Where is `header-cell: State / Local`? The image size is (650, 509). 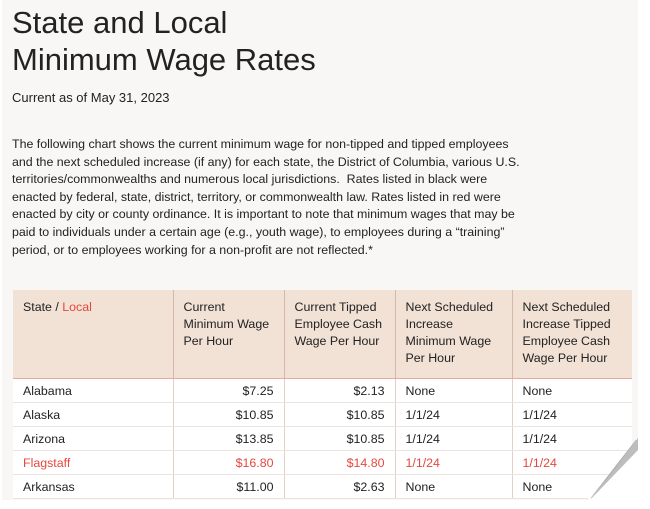 header-cell: State / Local is located at coordinates (93, 334).